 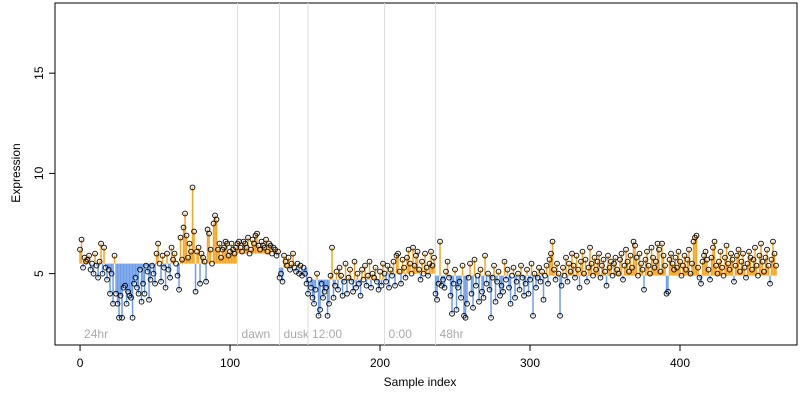 What do you see at coordinates (39, 73) in the screenshot?
I see `y-tick-label: 15` at bounding box center [39, 73].